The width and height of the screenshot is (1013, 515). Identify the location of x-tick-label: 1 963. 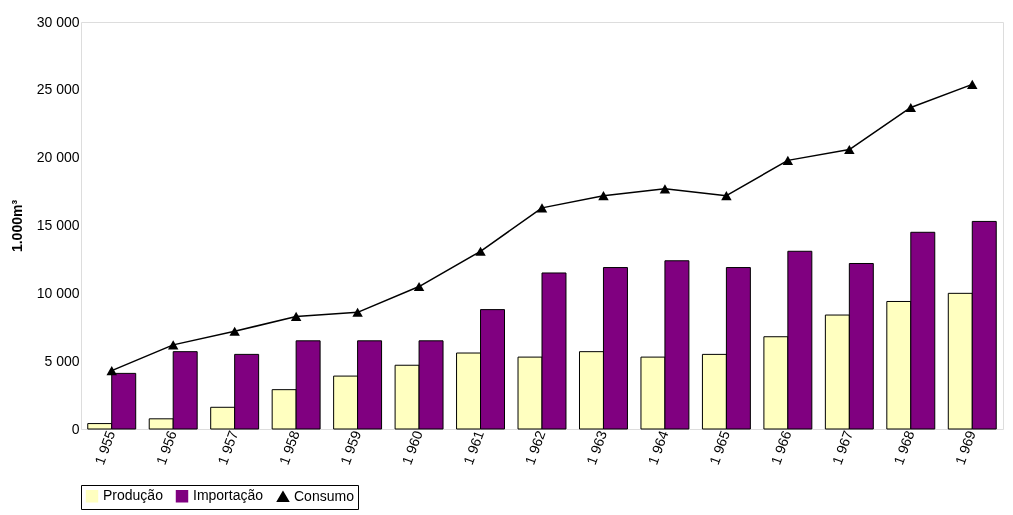
(597, 447).